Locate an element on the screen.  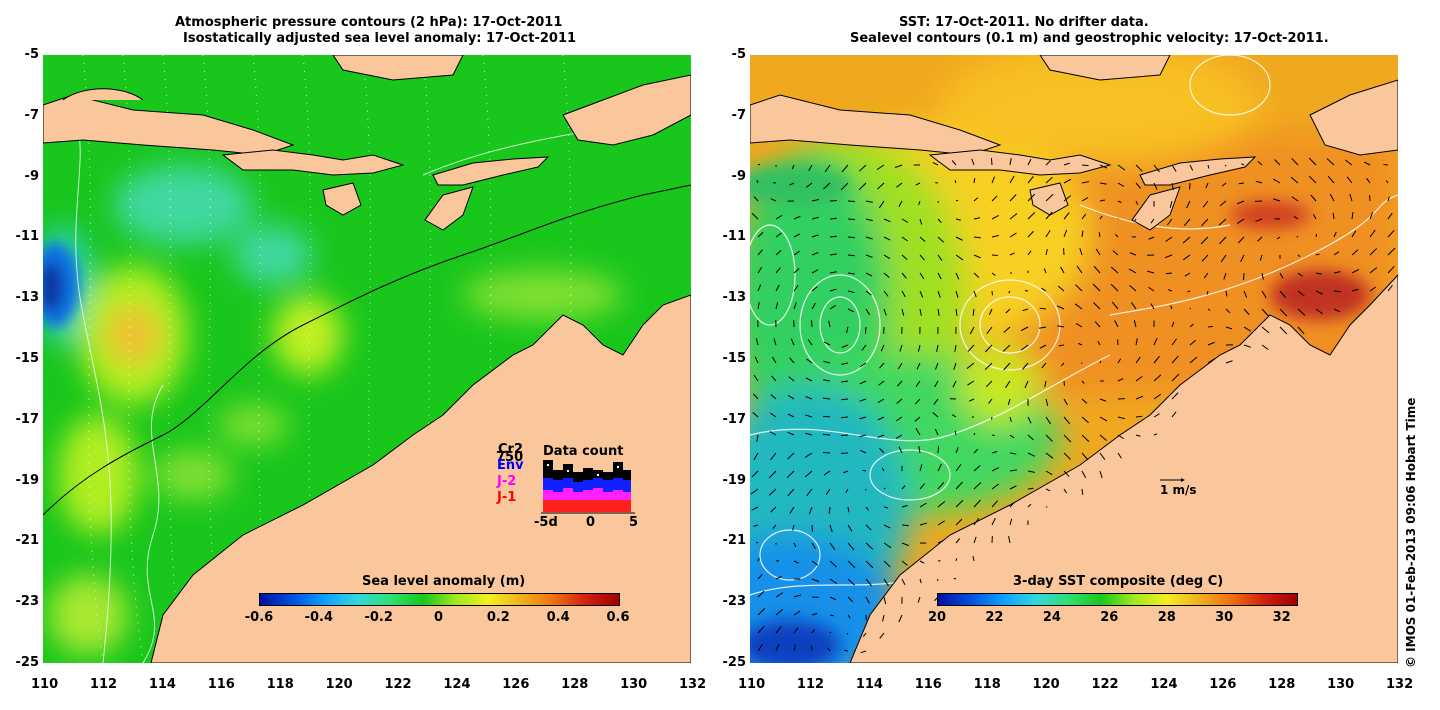
right-lon-tick: 126 is located at coordinates (1223, 684).